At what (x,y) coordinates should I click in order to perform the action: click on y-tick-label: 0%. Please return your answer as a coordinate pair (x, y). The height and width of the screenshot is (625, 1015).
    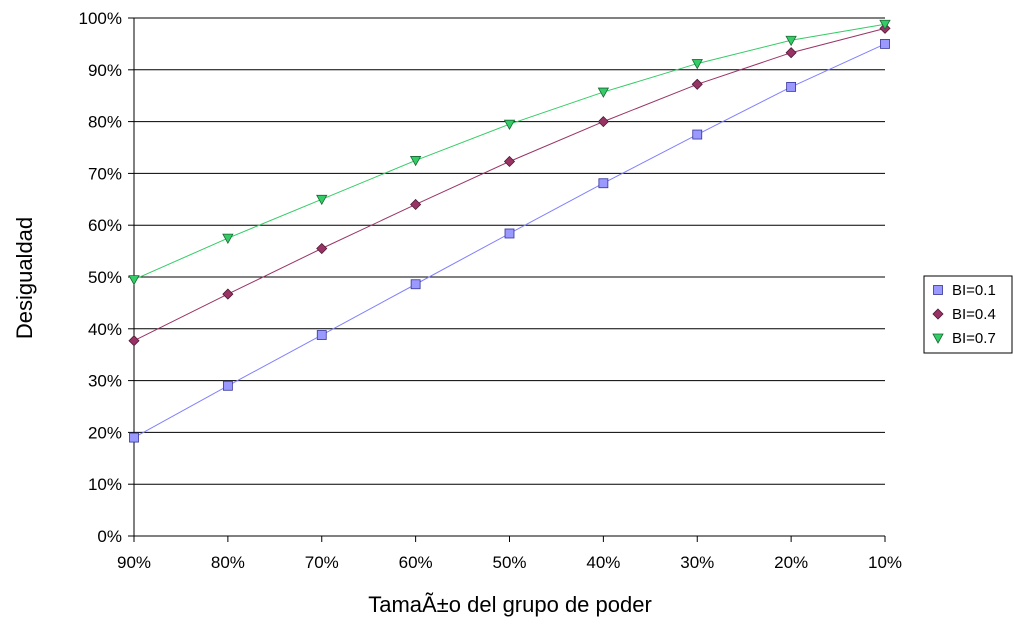
    Looking at the image, I should click on (109, 536).